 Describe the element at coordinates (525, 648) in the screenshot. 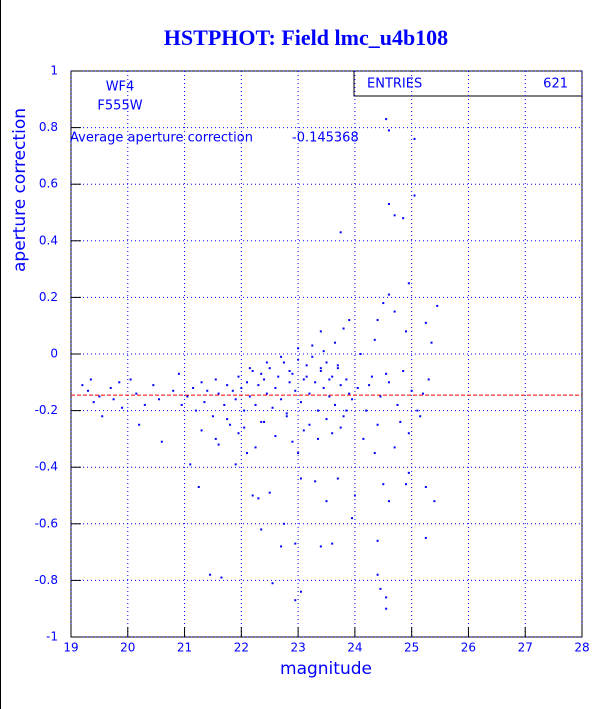

I see `x-tick-label: 27` at that location.